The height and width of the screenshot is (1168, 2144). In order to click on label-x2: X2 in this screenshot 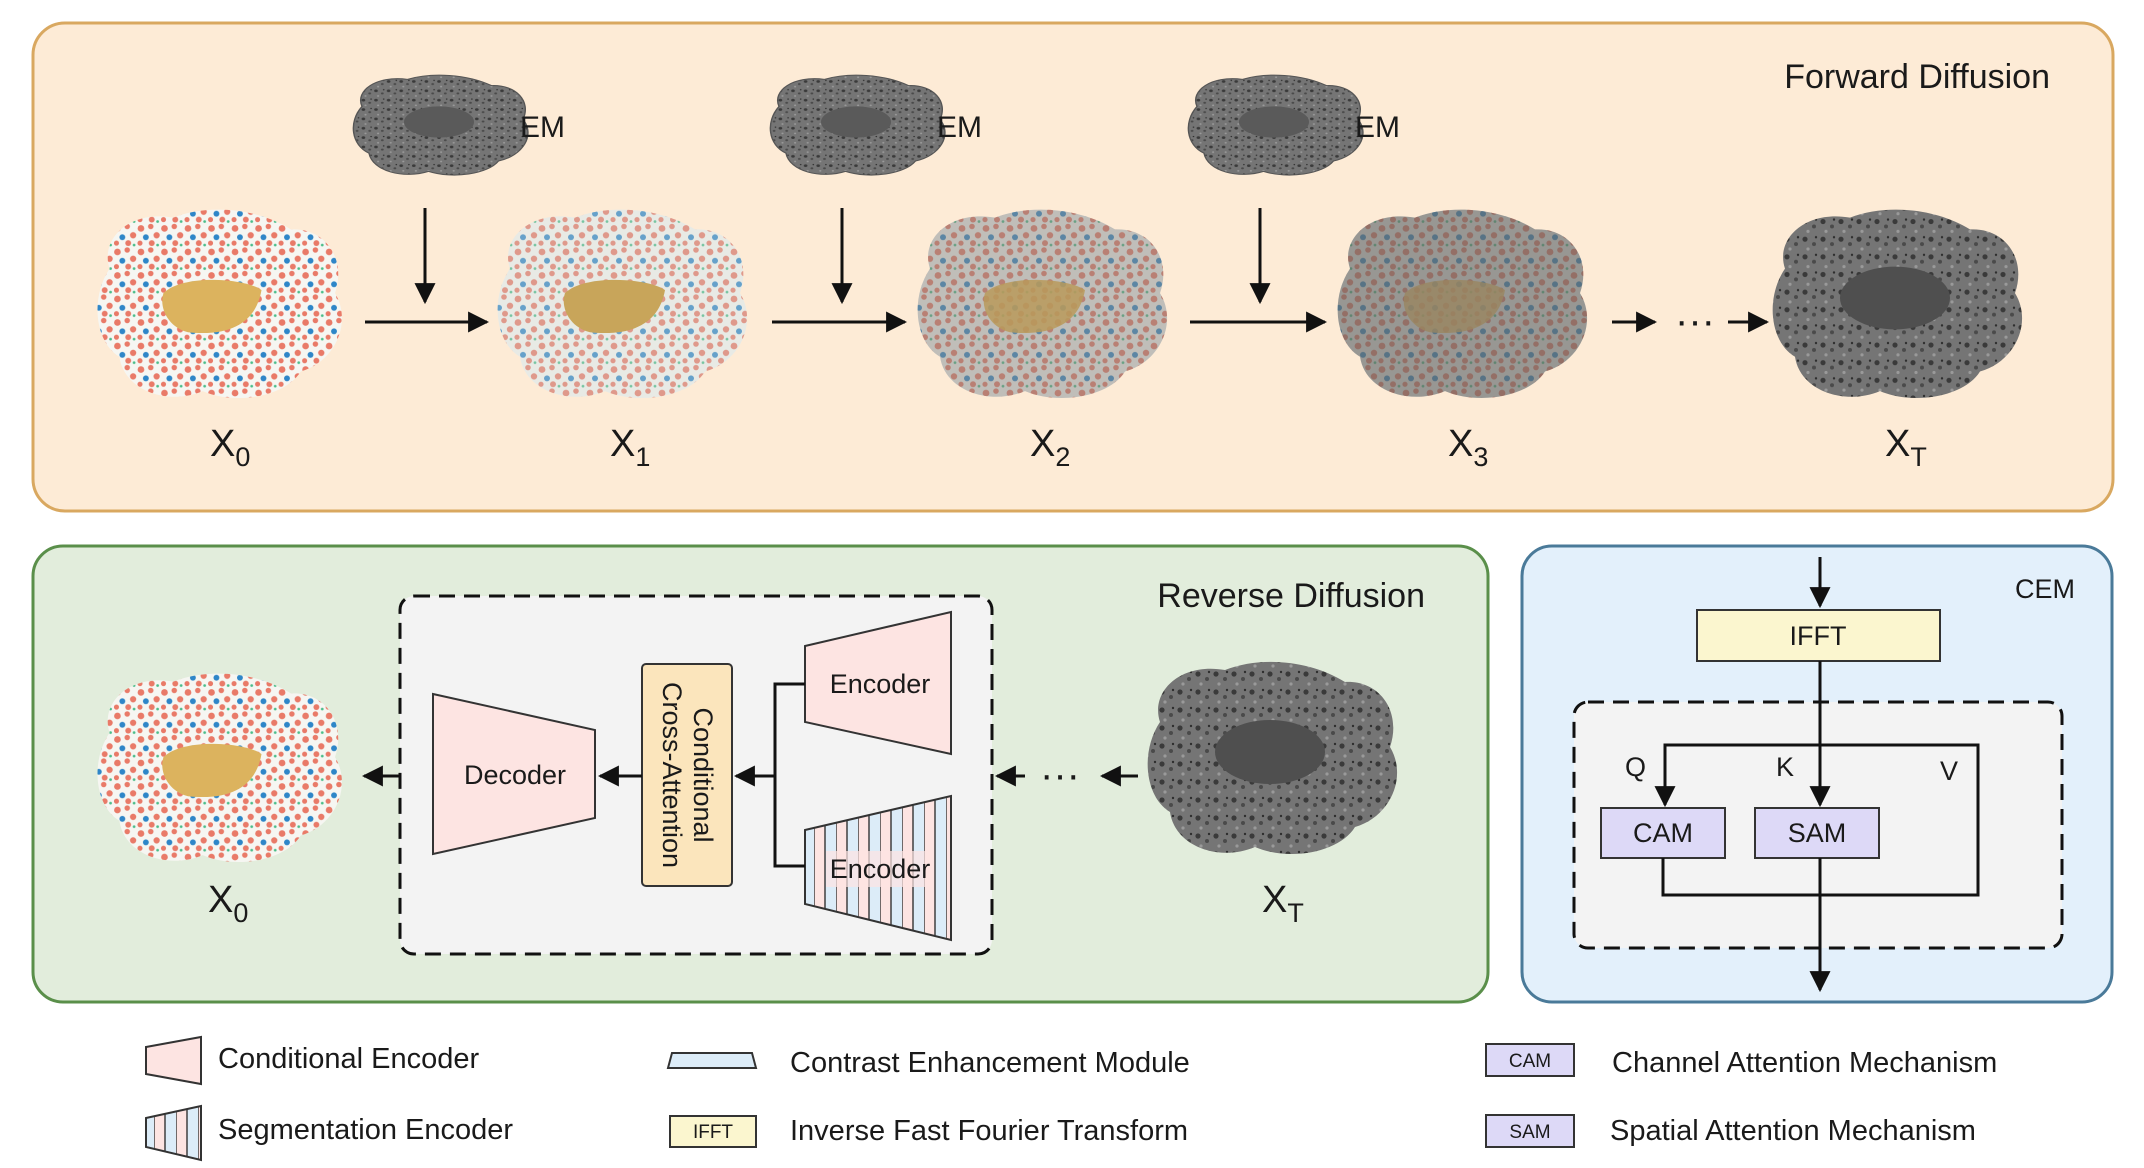, I will do `click(1050, 447)`.